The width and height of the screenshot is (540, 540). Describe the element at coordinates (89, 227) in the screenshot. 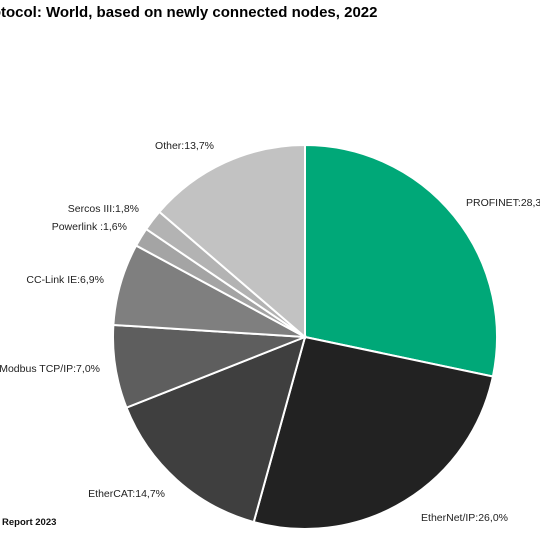

I see `slice-label-5: Powerlink :1,6%` at that location.